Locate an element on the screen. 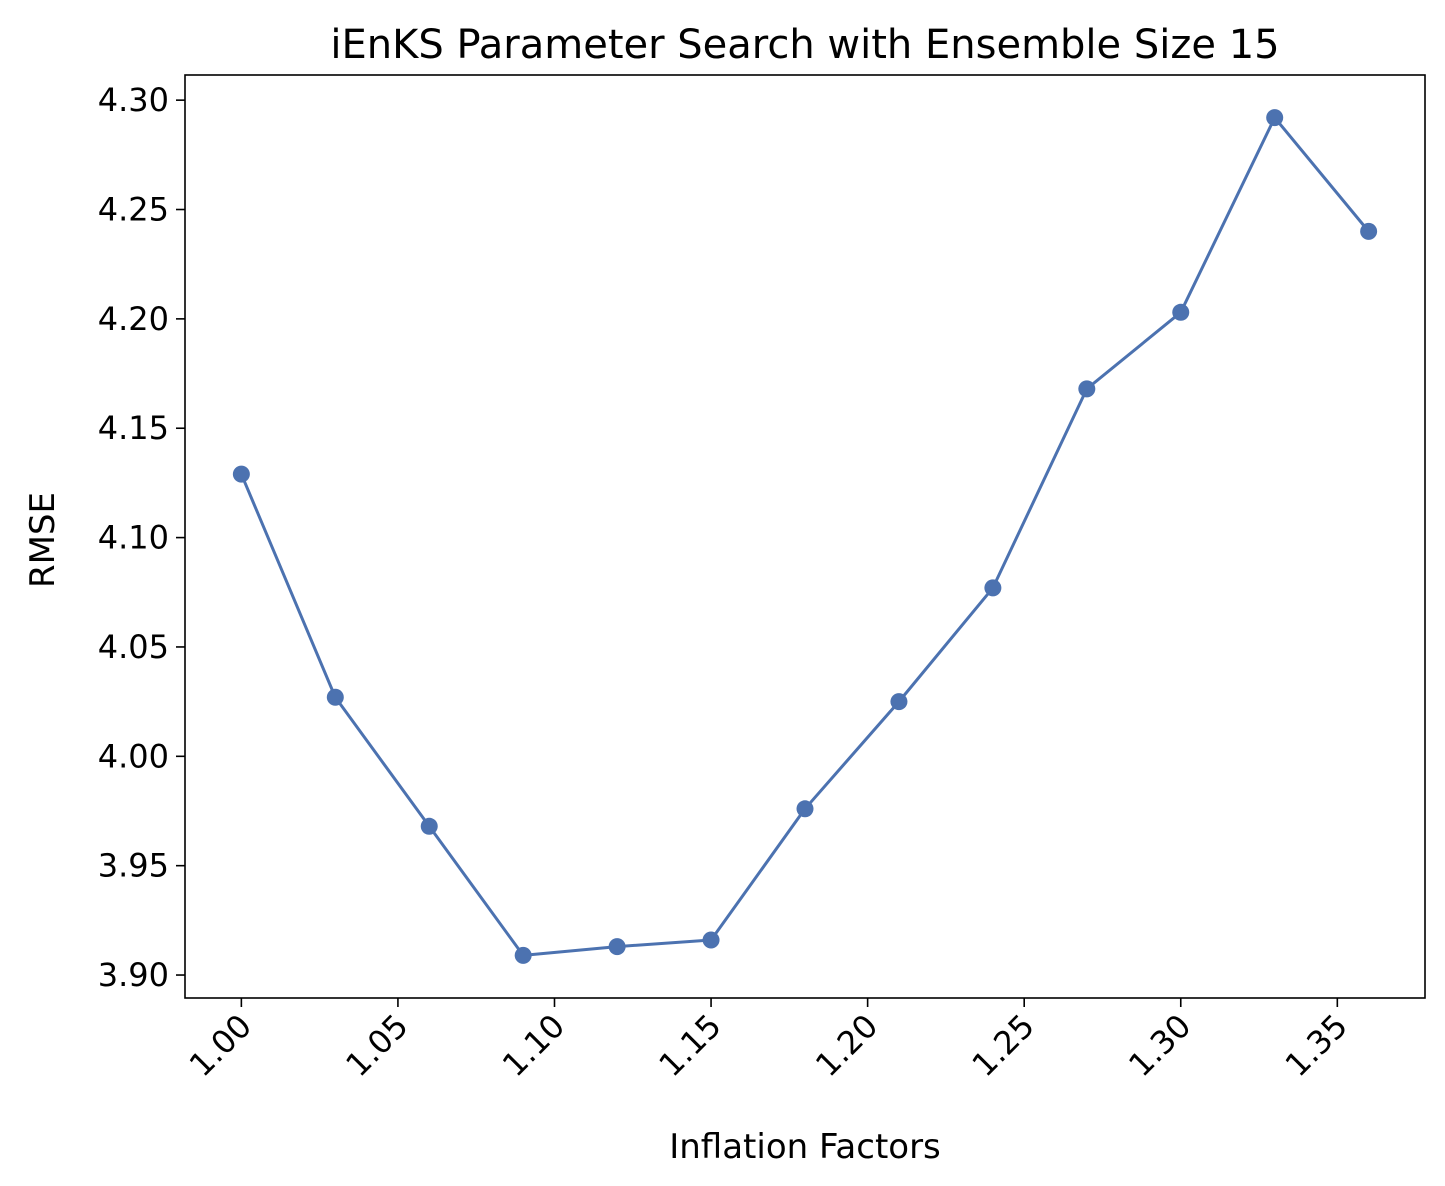 This screenshot has width=1445, height=1186. y-tick-label: 4.30 is located at coordinates (133, 100).